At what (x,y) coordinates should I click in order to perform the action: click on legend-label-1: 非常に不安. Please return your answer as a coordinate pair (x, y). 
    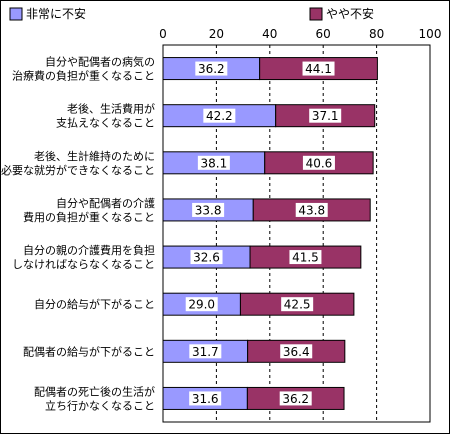
    Looking at the image, I should click on (56, 13).